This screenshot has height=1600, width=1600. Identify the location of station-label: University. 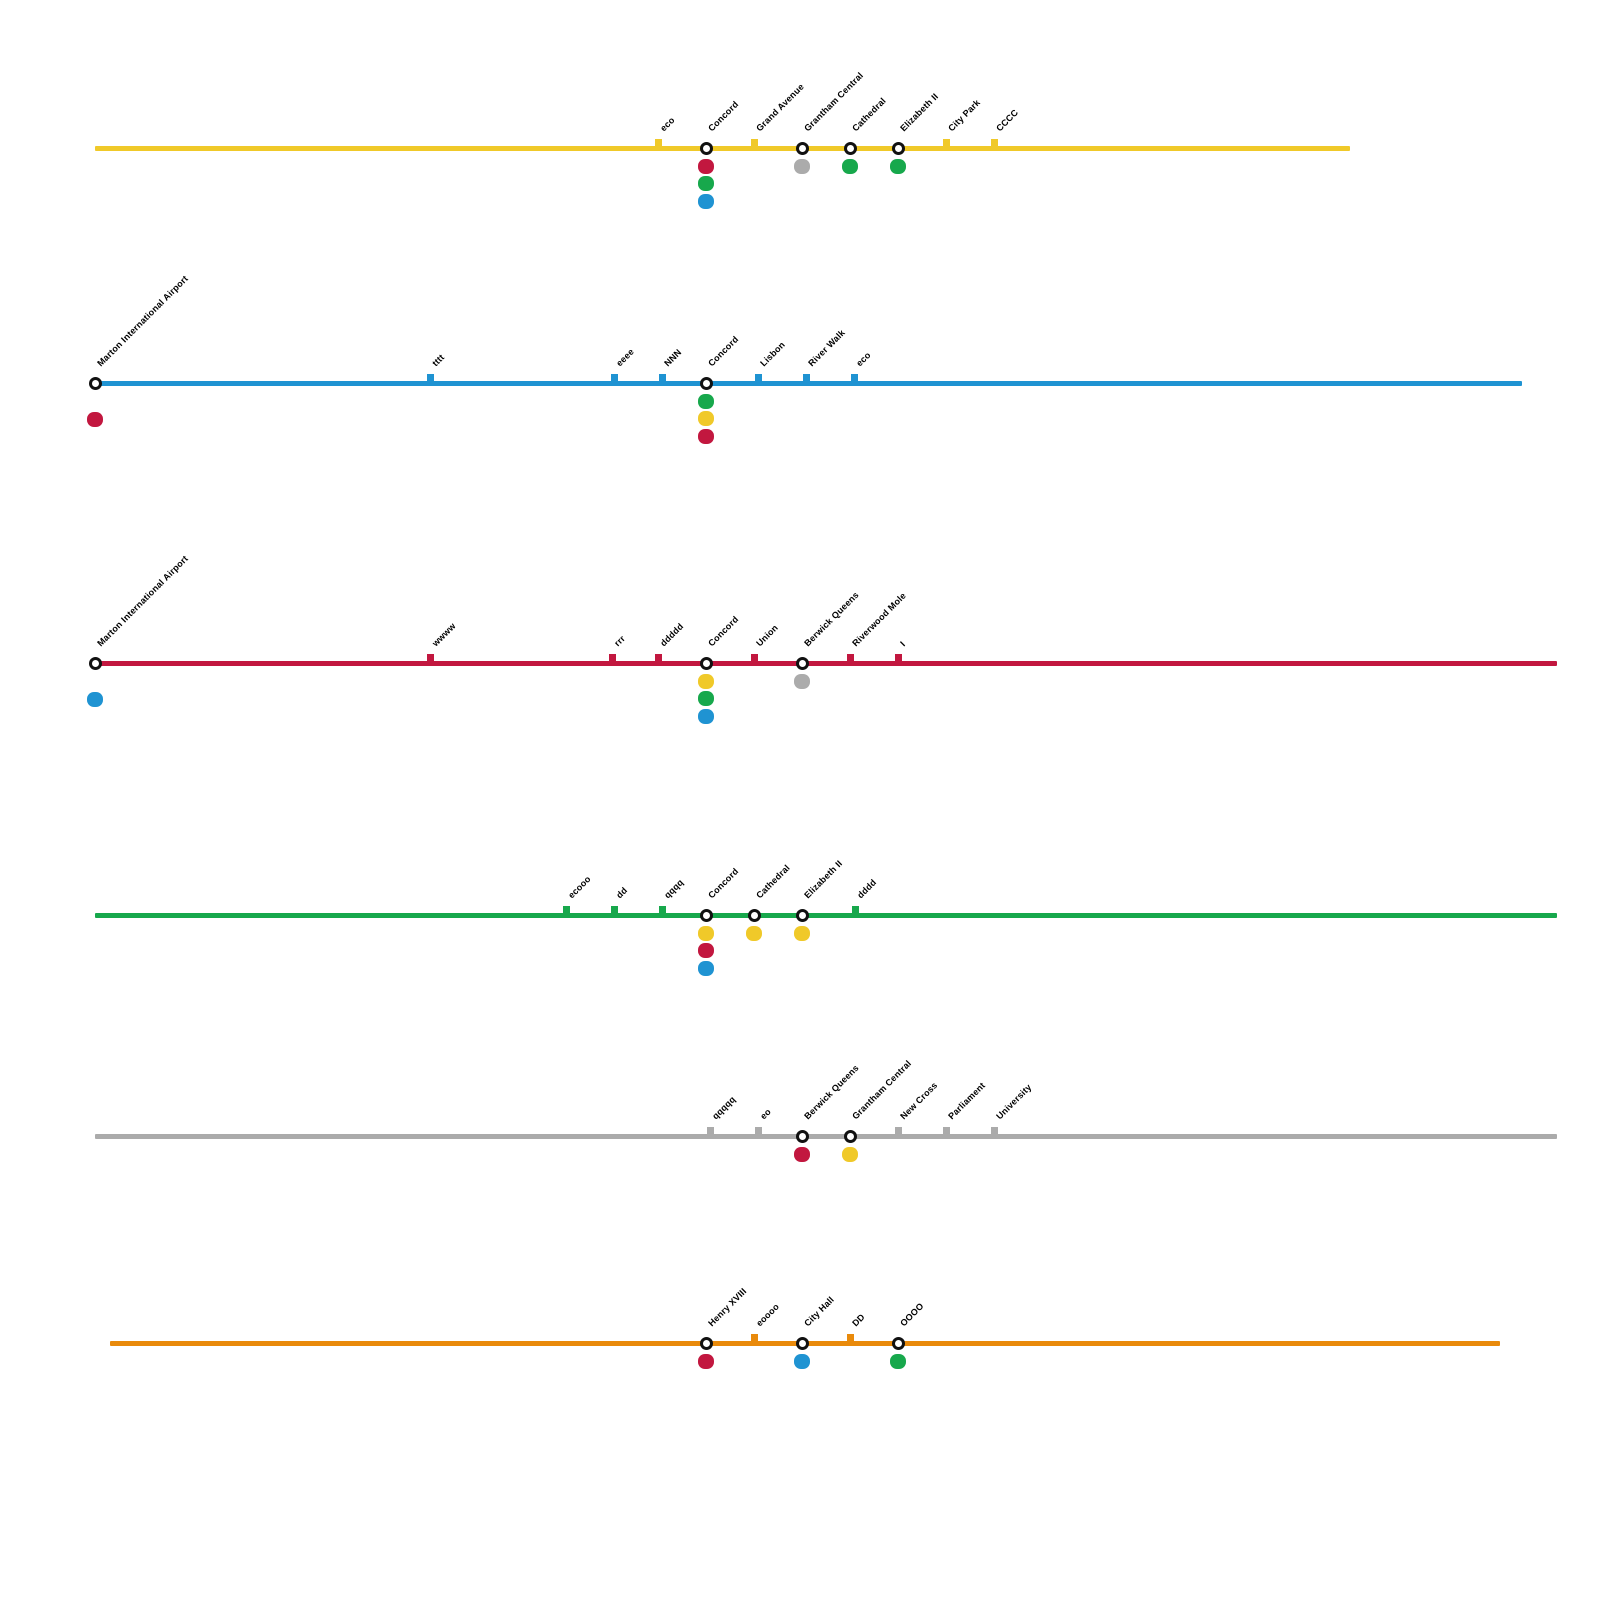
(1014, 1102).